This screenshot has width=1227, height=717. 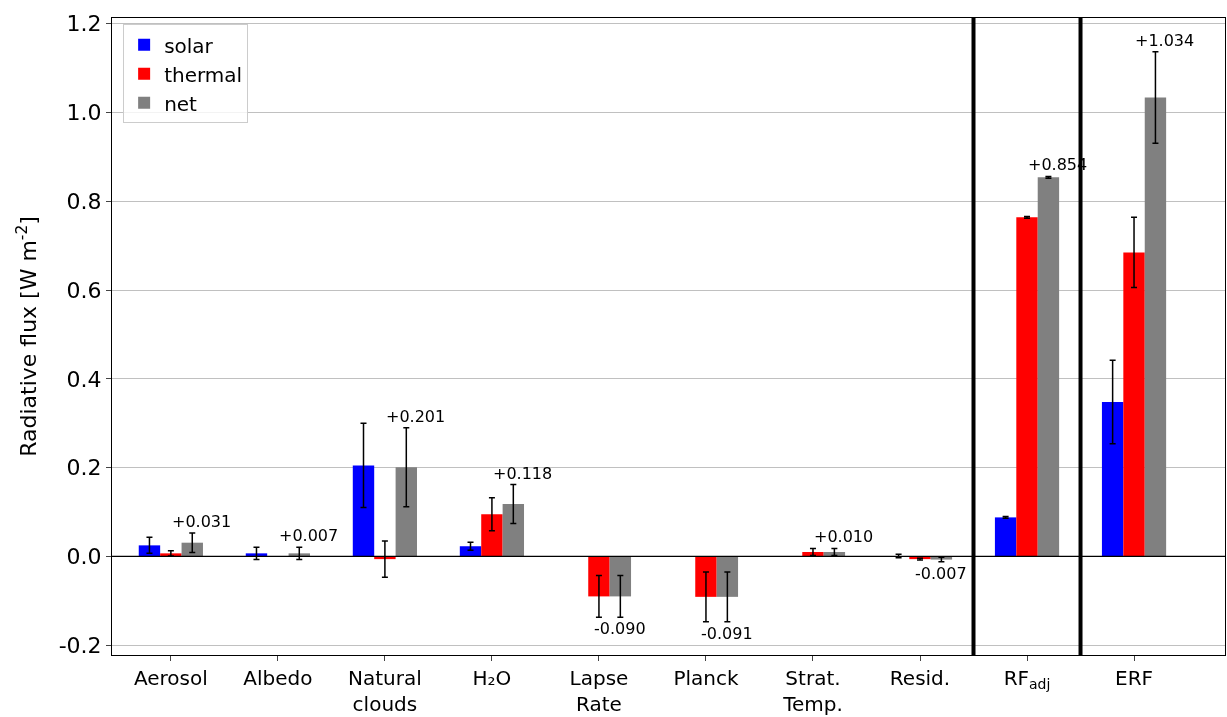 I want to click on data-label: +0.031, so click(x=202, y=521).